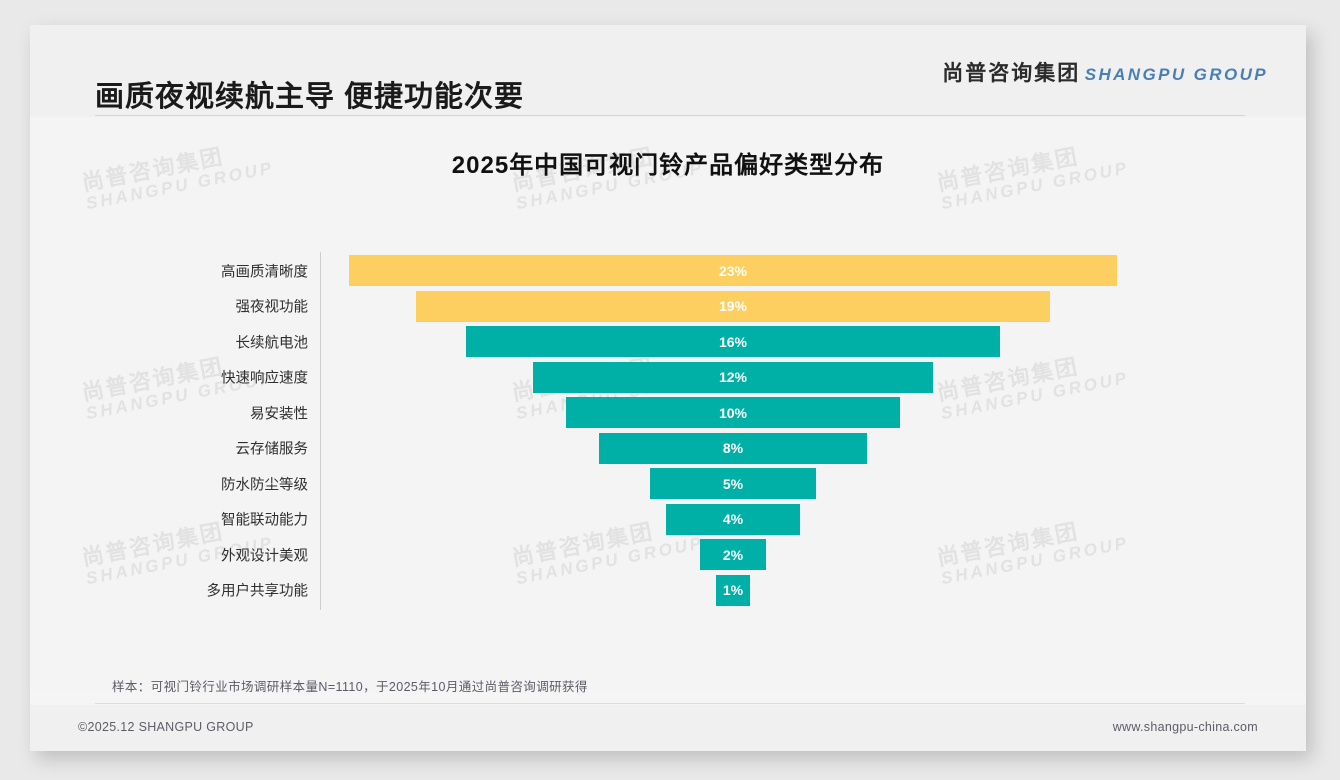 The width and height of the screenshot is (1340, 780). I want to click on header-divider, so click(670, 115).